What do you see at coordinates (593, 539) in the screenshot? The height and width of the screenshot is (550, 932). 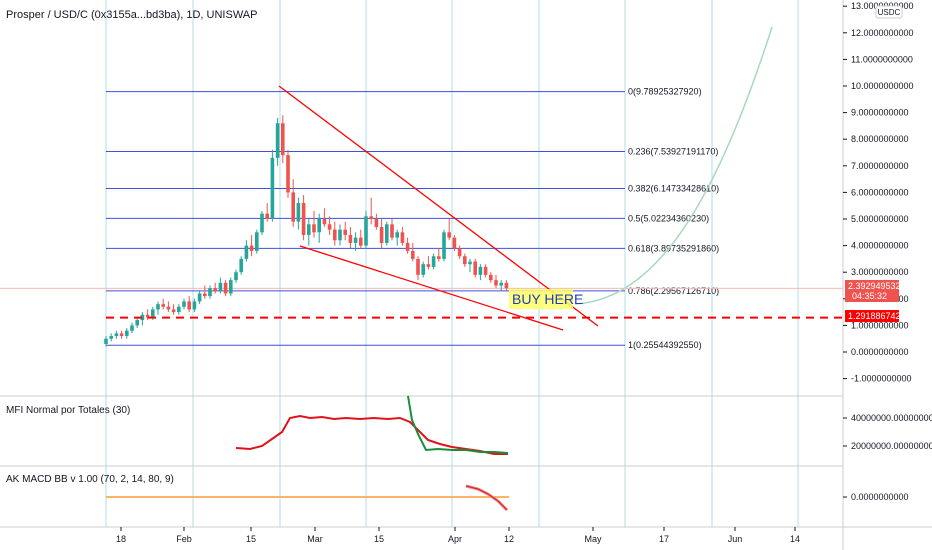 I see `x-tick-label: May` at bounding box center [593, 539].